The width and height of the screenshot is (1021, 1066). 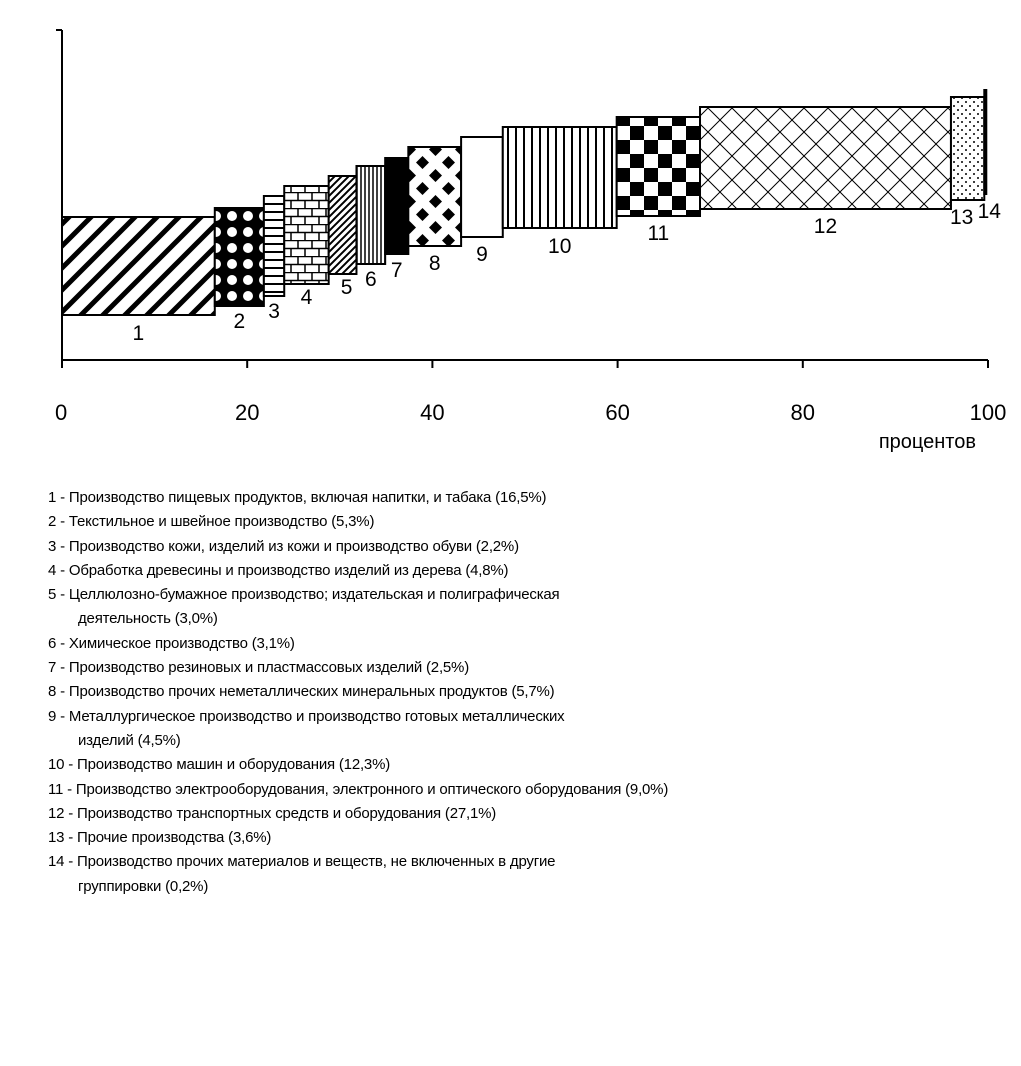 What do you see at coordinates (371, 279) in the screenshot?
I see `bar-label-6: 6` at bounding box center [371, 279].